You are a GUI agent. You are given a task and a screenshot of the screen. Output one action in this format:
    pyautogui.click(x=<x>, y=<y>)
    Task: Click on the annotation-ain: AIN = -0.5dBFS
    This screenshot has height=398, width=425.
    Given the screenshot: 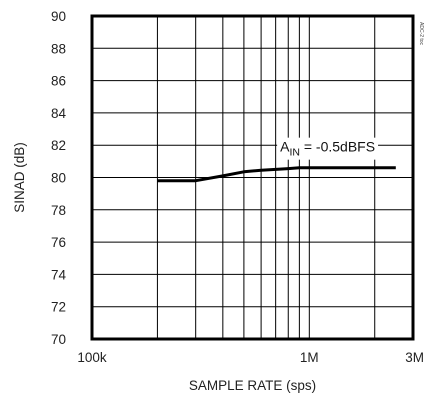 What is the action you would take?
    pyautogui.click(x=327, y=149)
    